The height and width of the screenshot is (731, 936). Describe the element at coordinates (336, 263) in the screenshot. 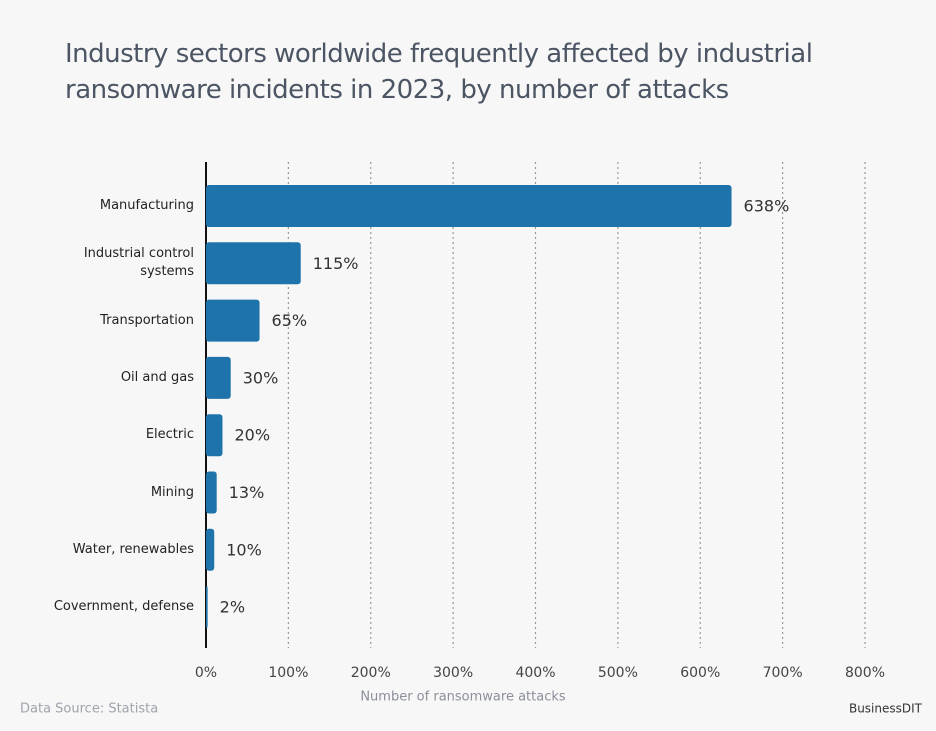

I see `value-label: 115%` at that location.